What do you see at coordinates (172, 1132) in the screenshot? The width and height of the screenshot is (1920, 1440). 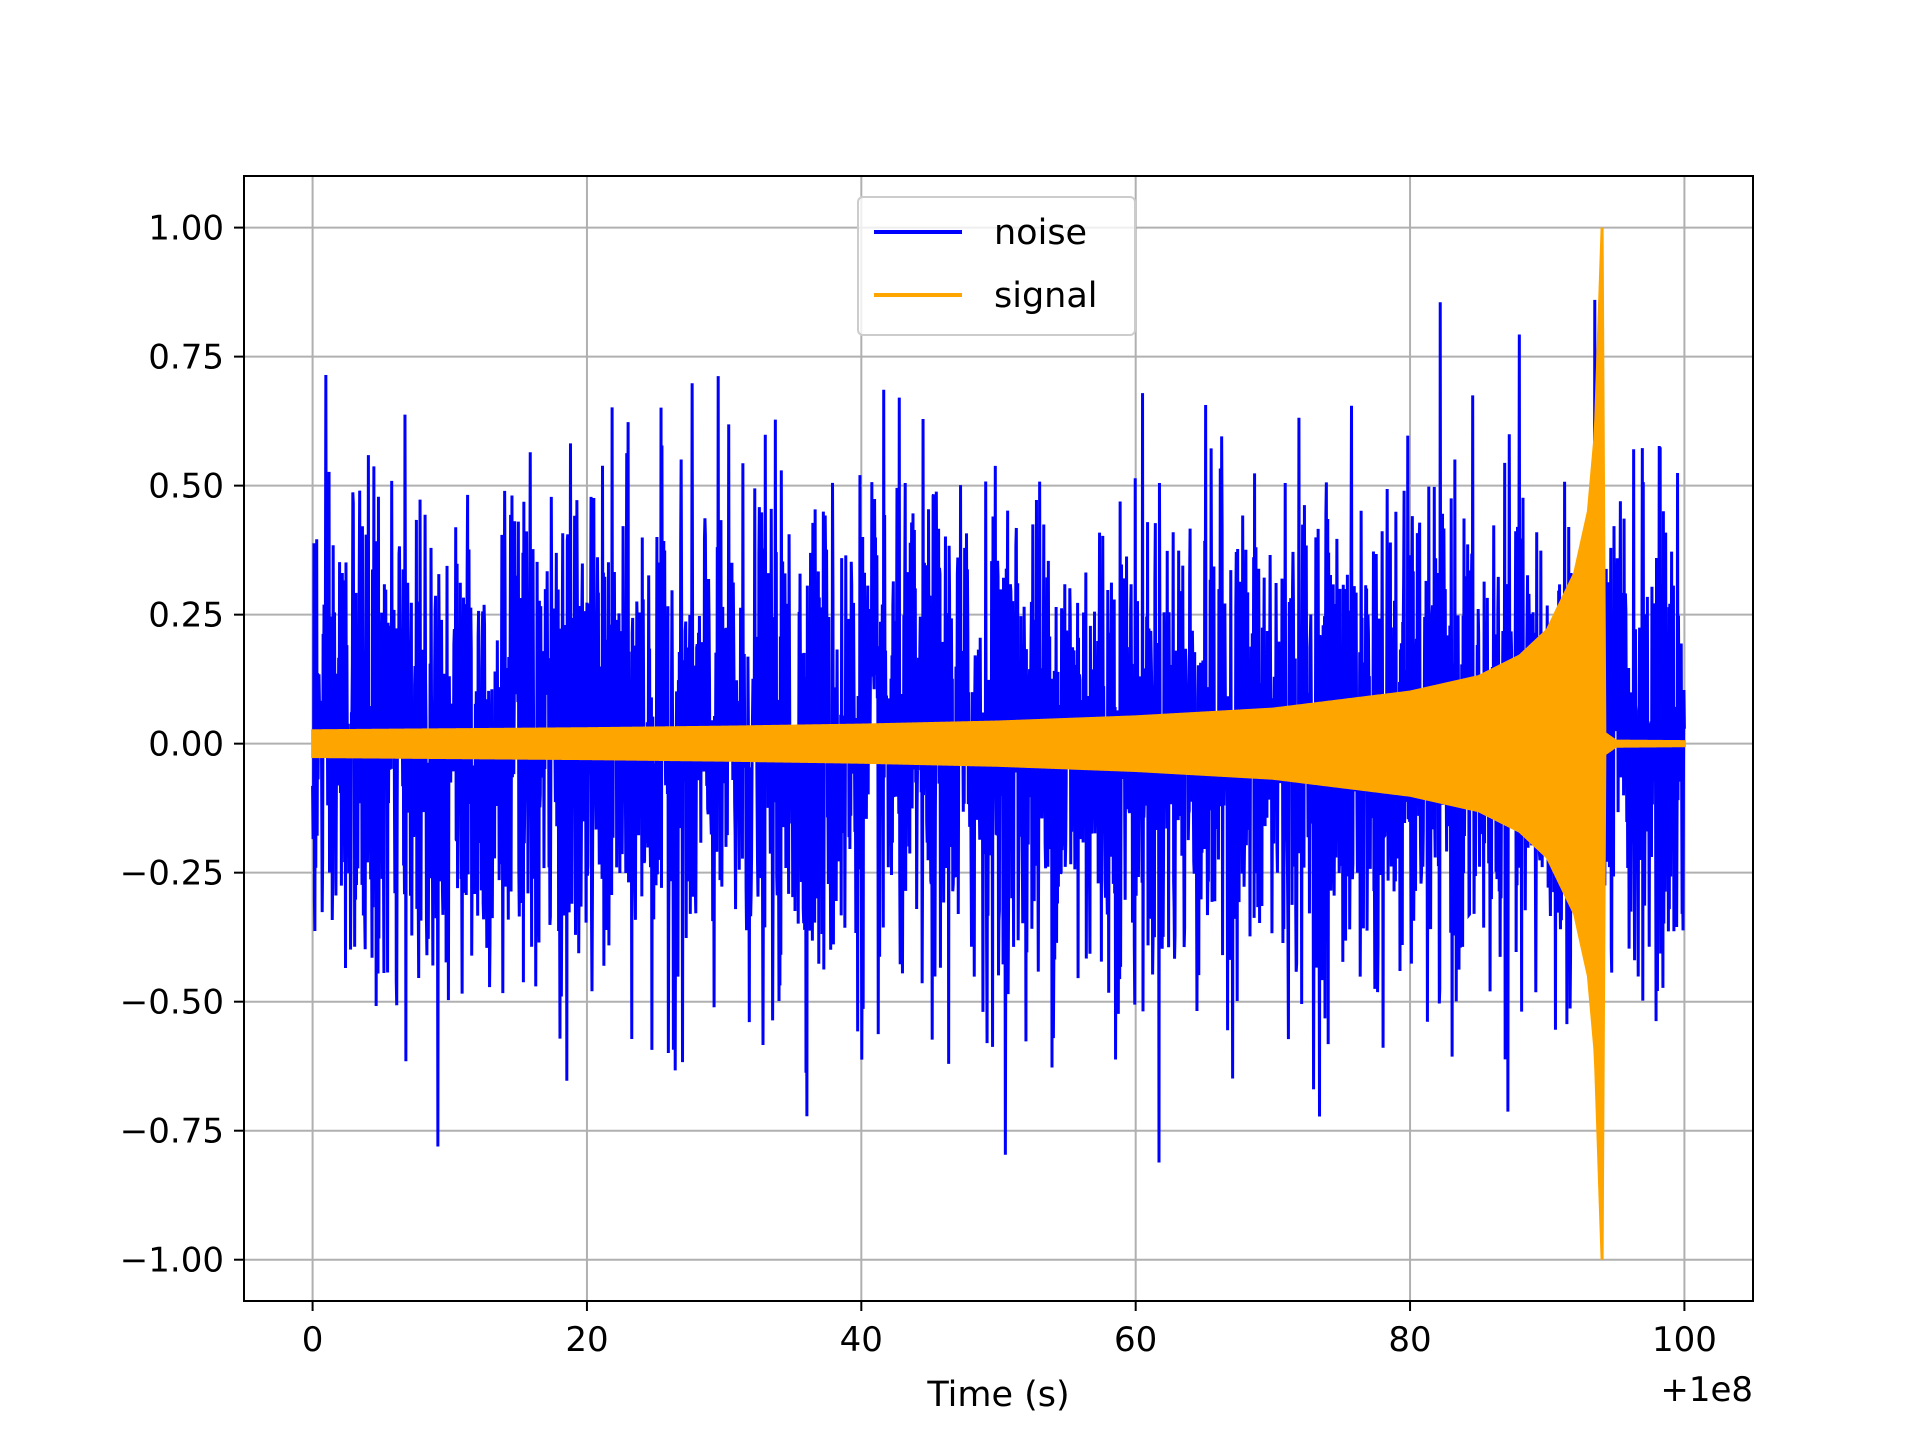 I see `y-tick-label: −0.75` at bounding box center [172, 1132].